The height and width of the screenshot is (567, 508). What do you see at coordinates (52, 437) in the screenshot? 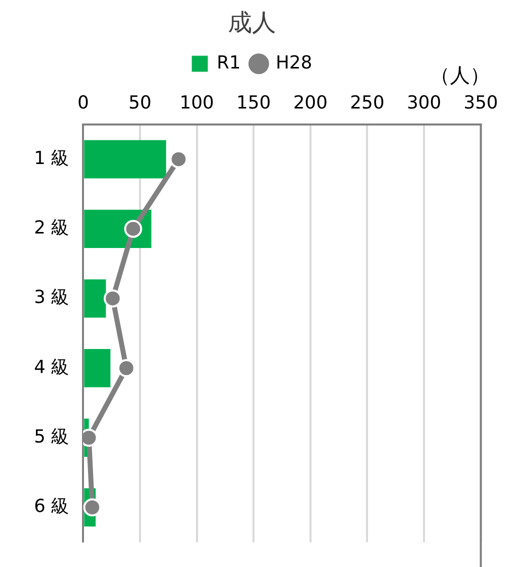
I see `y-tick-label: 5 級` at bounding box center [52, 437].